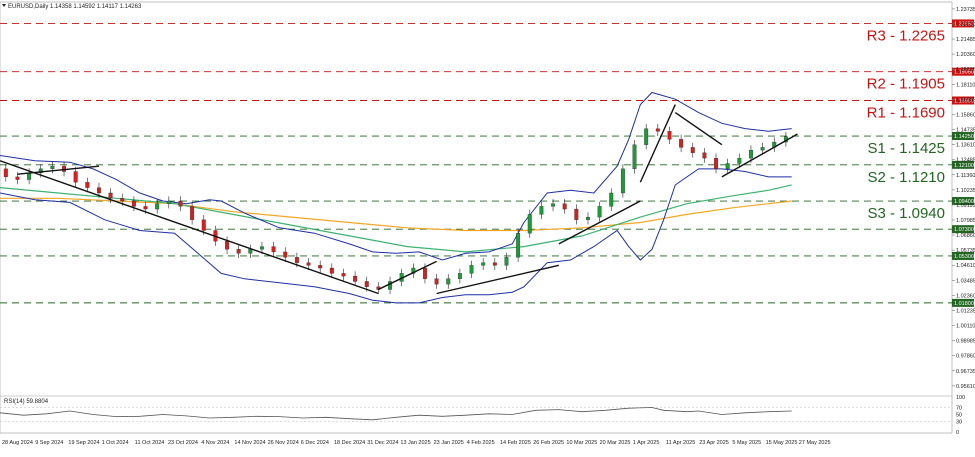  Describe the element at coordinates (965, 266) in the screenshot. I see `price-tick-label: 1.04610` at that location.